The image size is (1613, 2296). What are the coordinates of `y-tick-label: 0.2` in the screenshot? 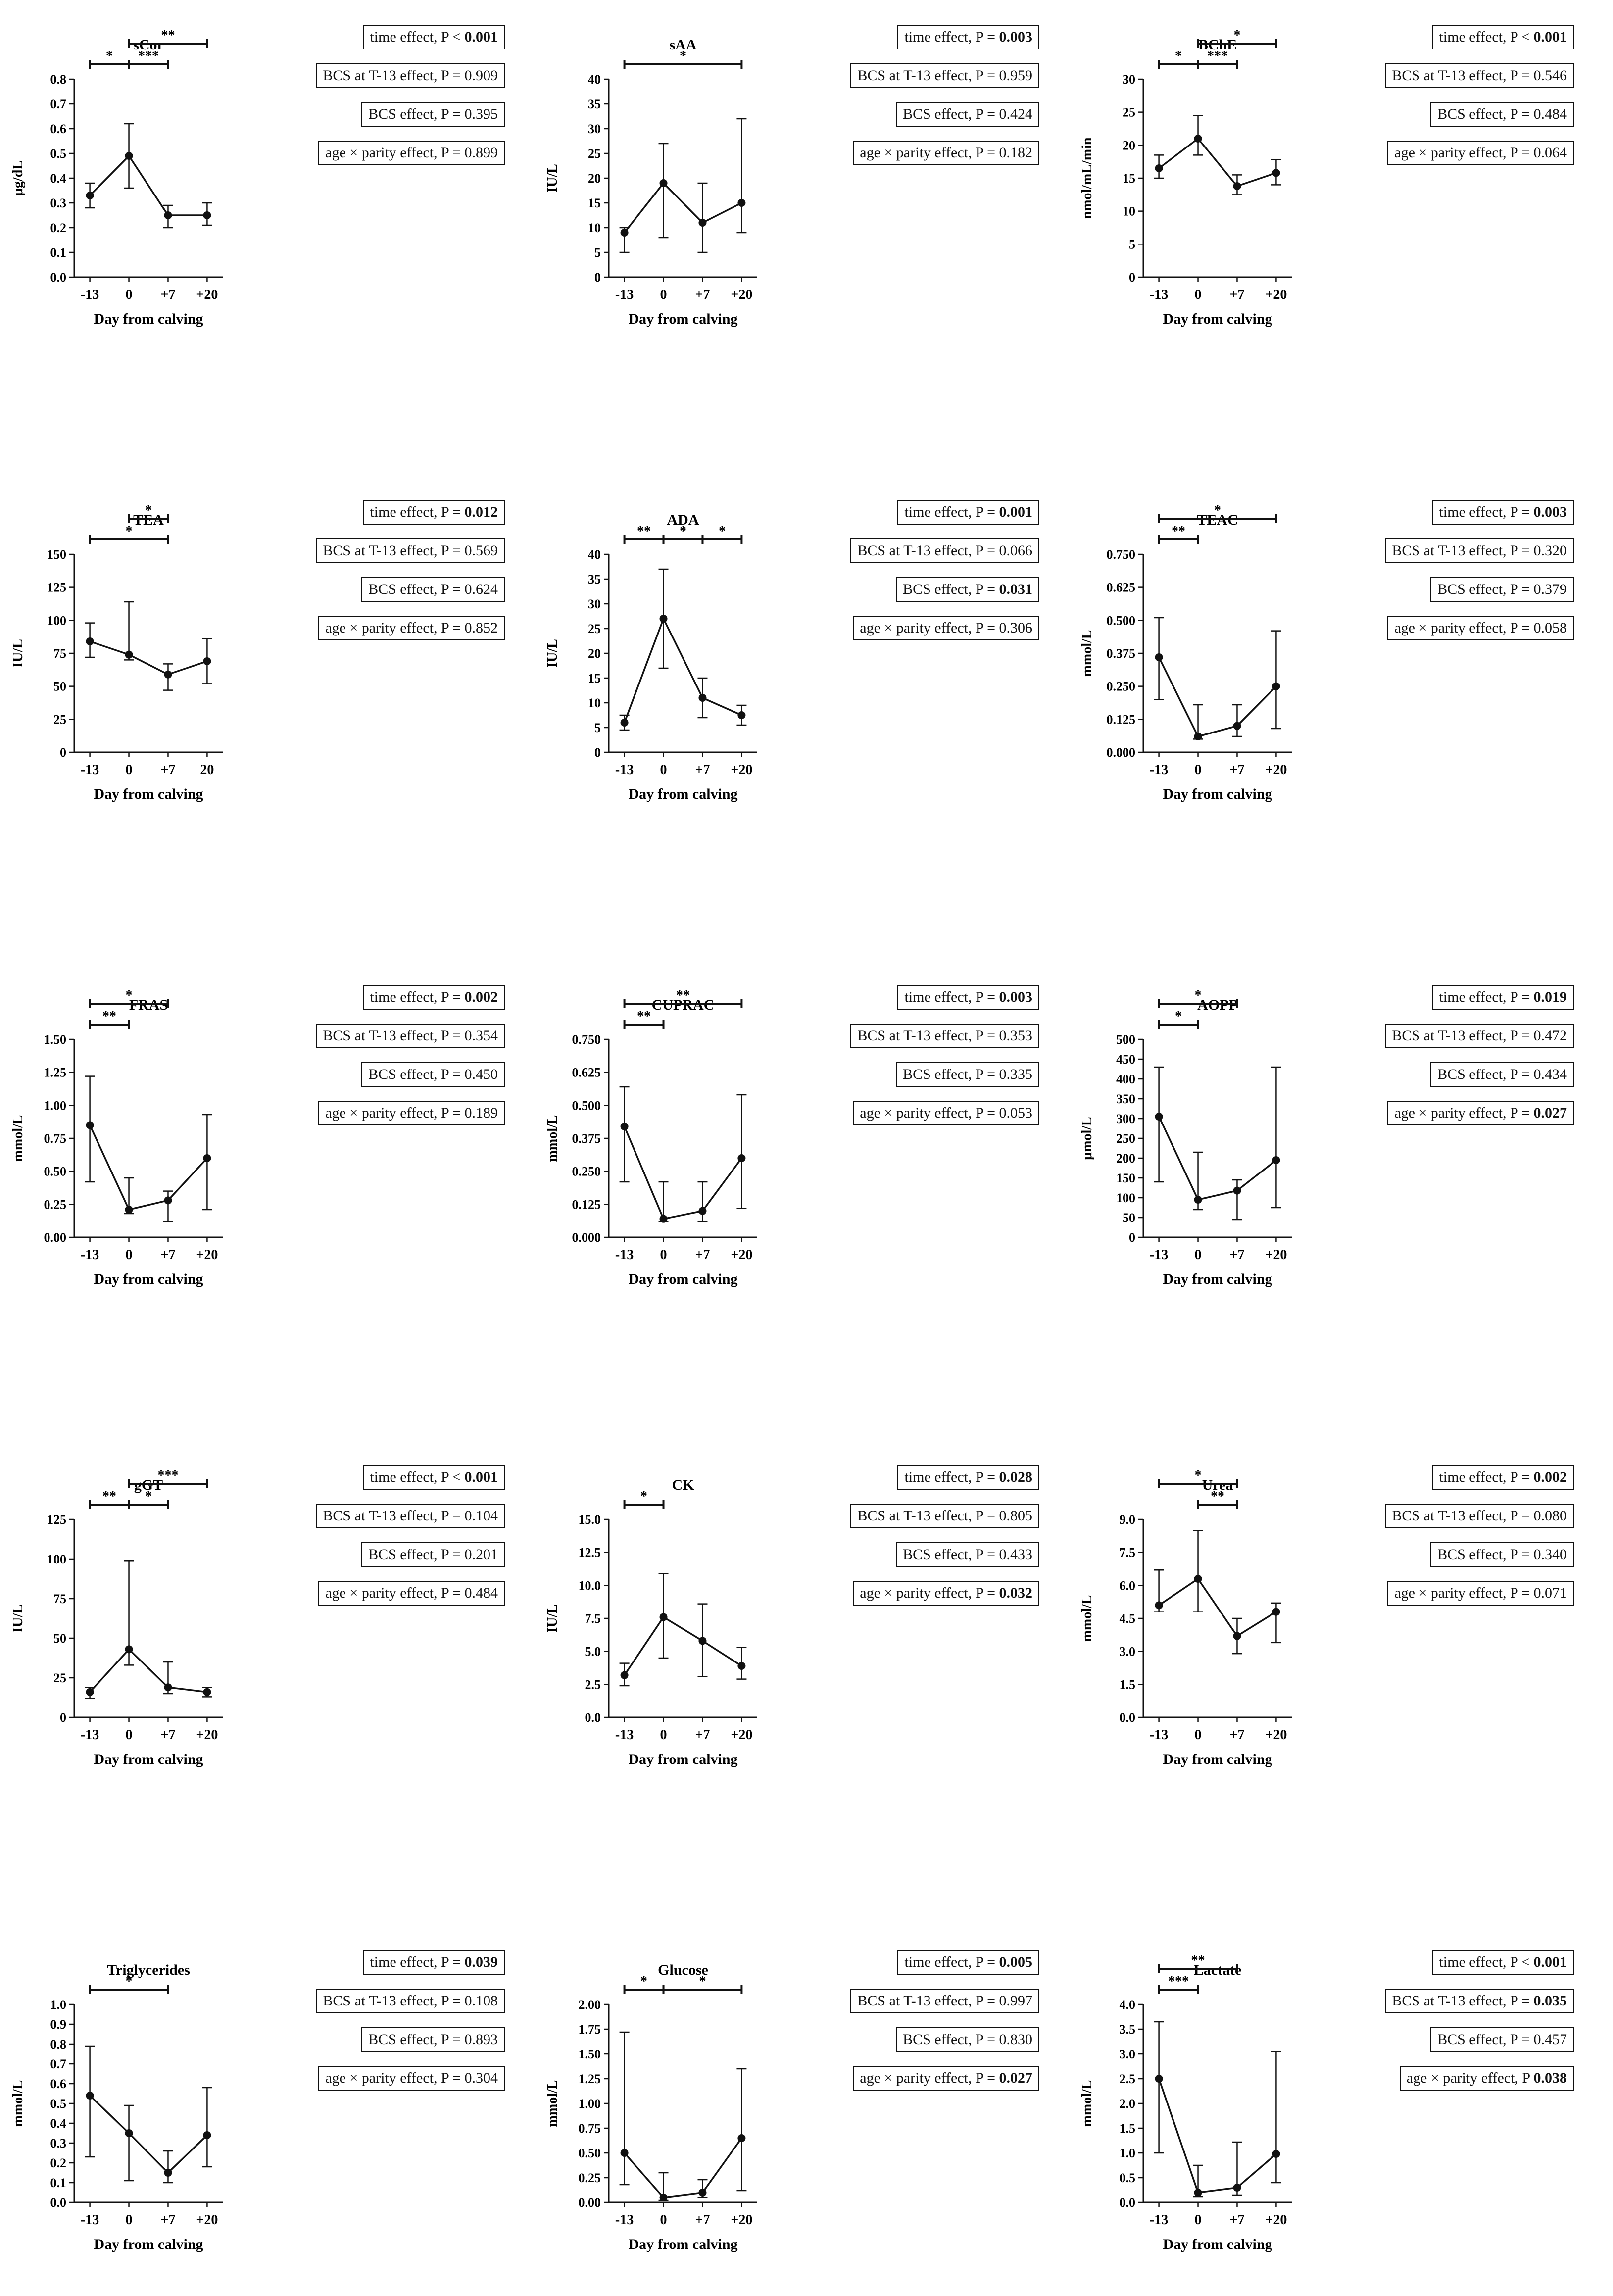 It's located at (59, 228).